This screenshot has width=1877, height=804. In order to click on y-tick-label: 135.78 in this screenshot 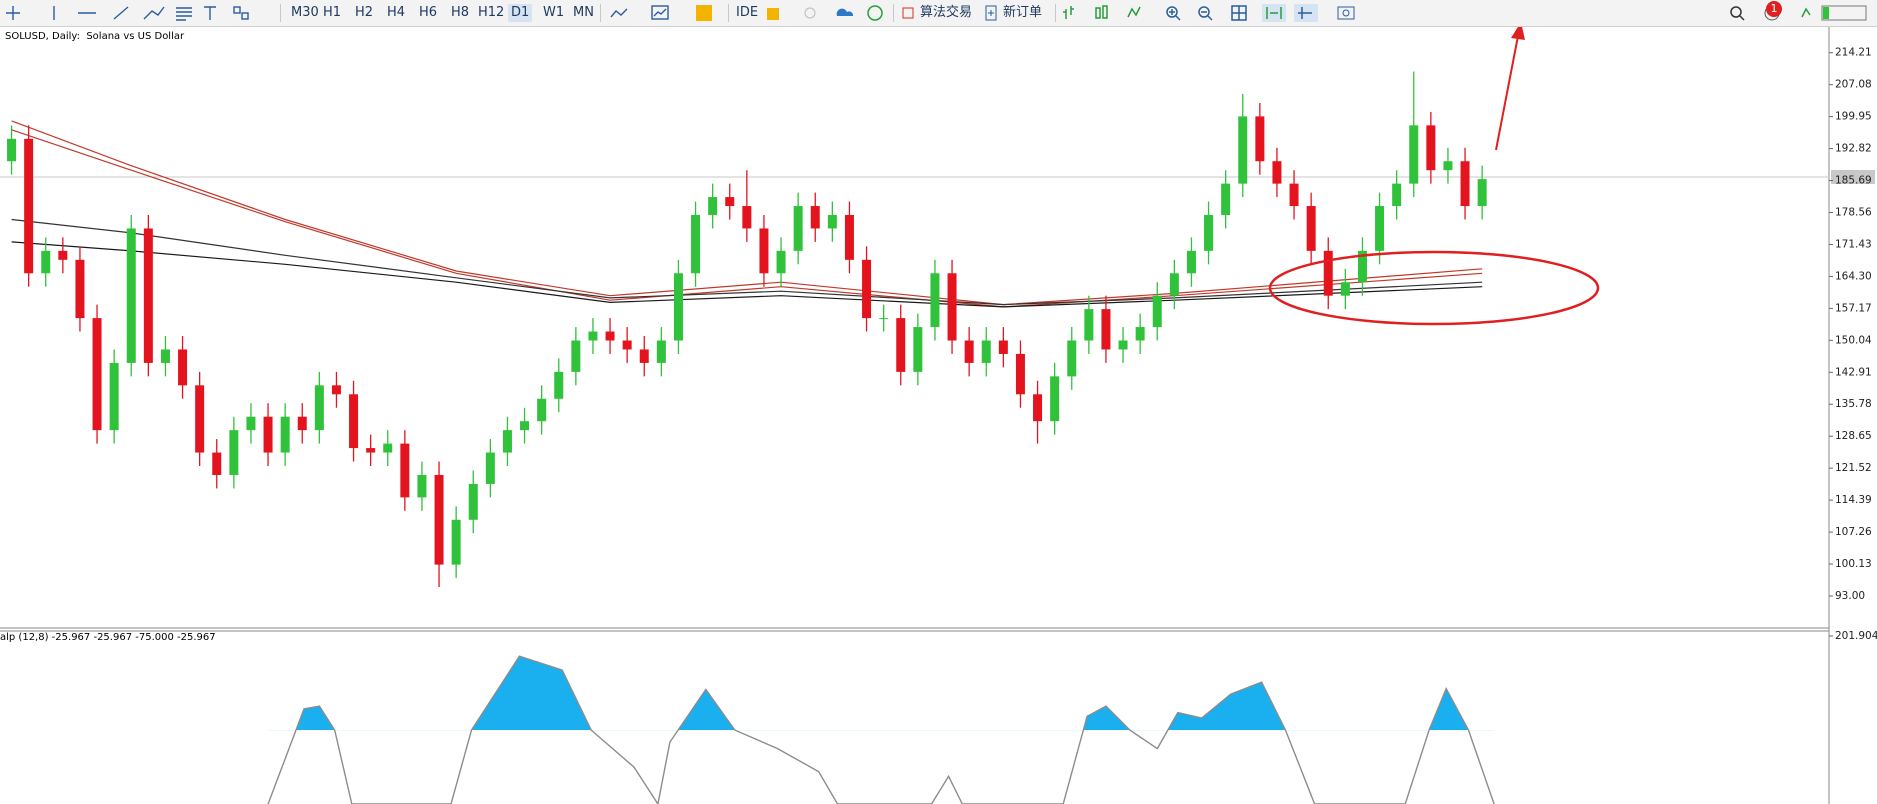, I will do `click(1853, 404)`.